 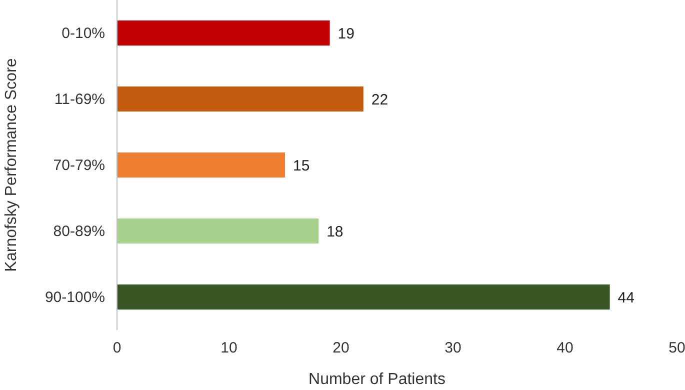 What do you see at coordinates (676, 348) in the screenshot?
I see `x-tick-label: 50` at bounding box center [676, 348].